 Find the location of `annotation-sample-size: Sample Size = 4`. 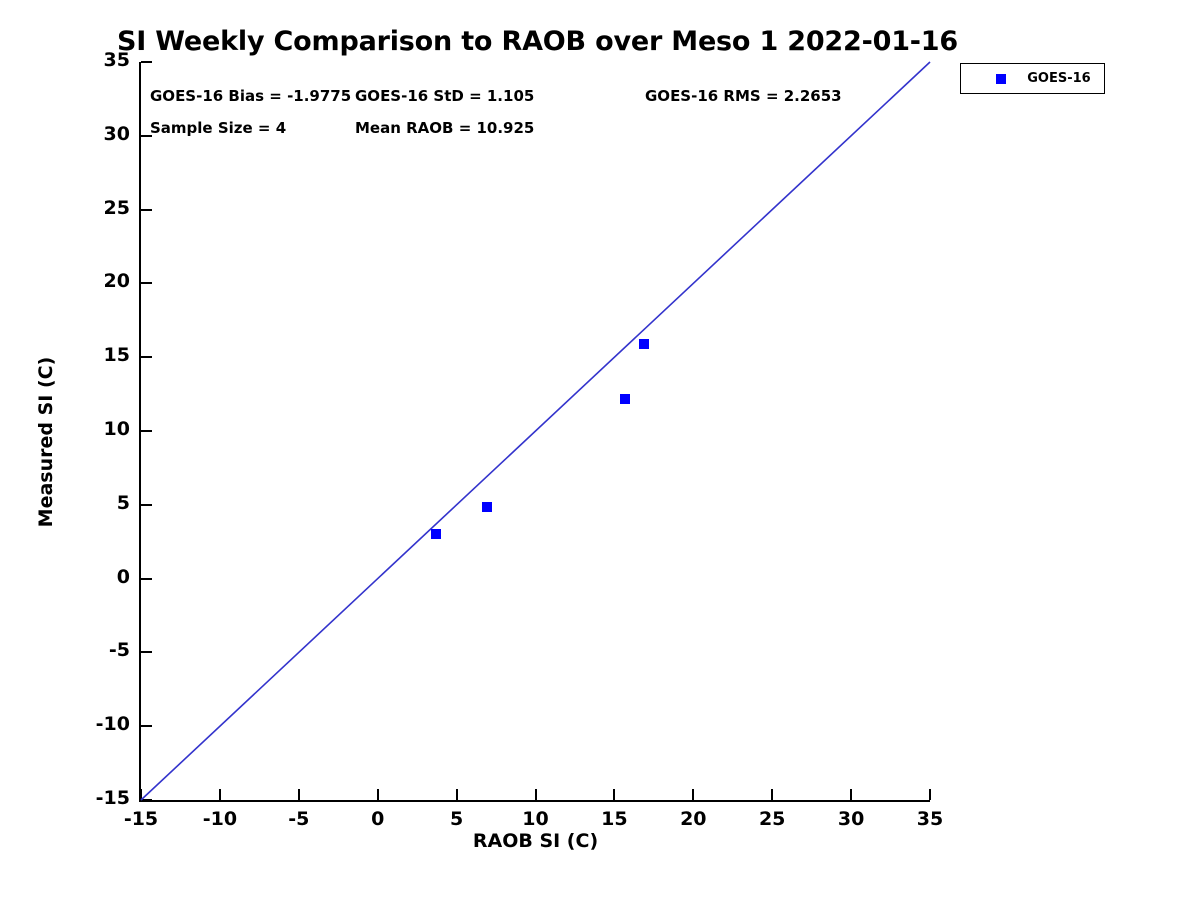

annotation-sample-size: Sample Size = 4 is located at coordinates (218, 128).